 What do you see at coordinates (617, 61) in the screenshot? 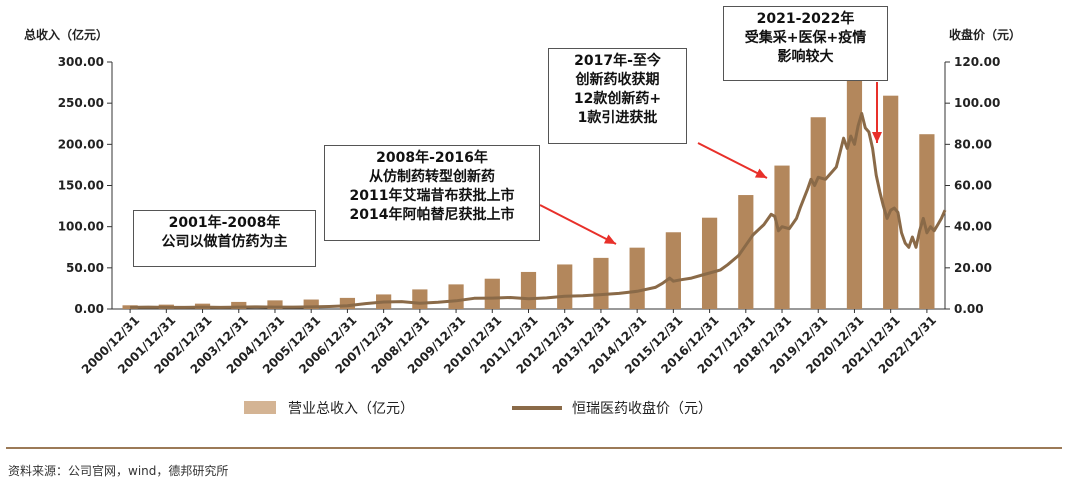
I see `annotation-line: 2017年-至今` at bounding box center [617, 61].